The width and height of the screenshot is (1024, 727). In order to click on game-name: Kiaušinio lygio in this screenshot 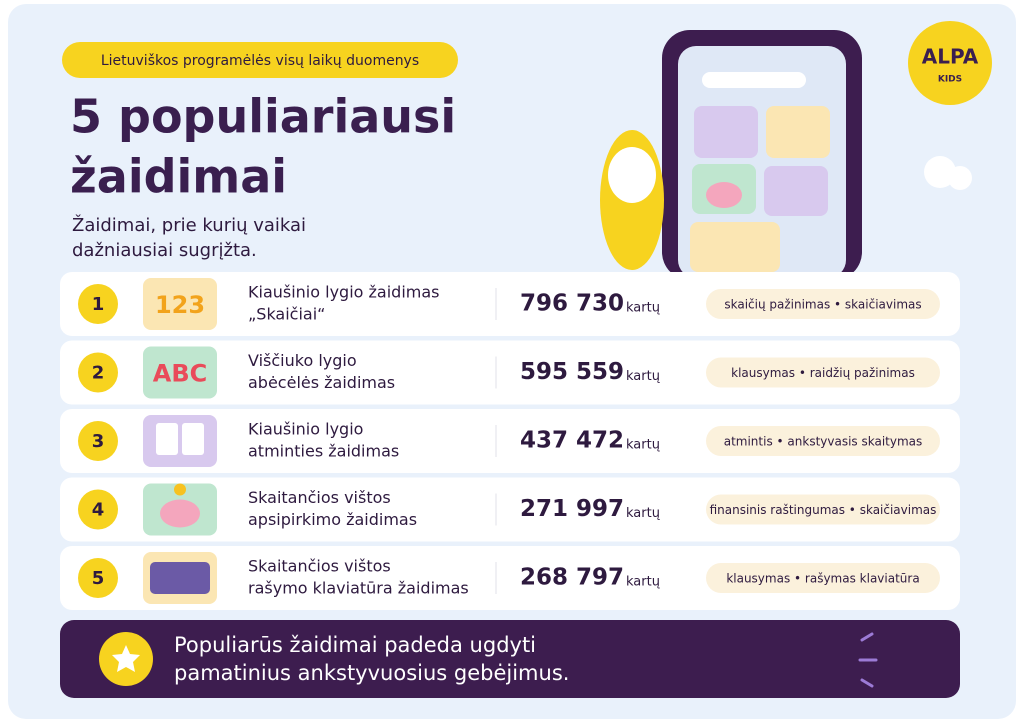, I will do `click(305, 429)`.